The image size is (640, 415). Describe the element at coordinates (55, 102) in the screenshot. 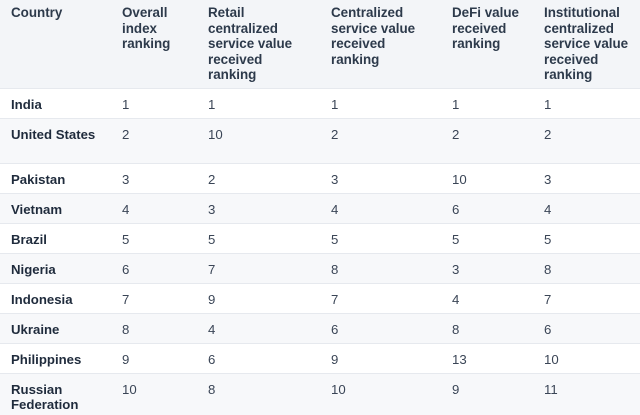

I see `country-cell: India` at that location.